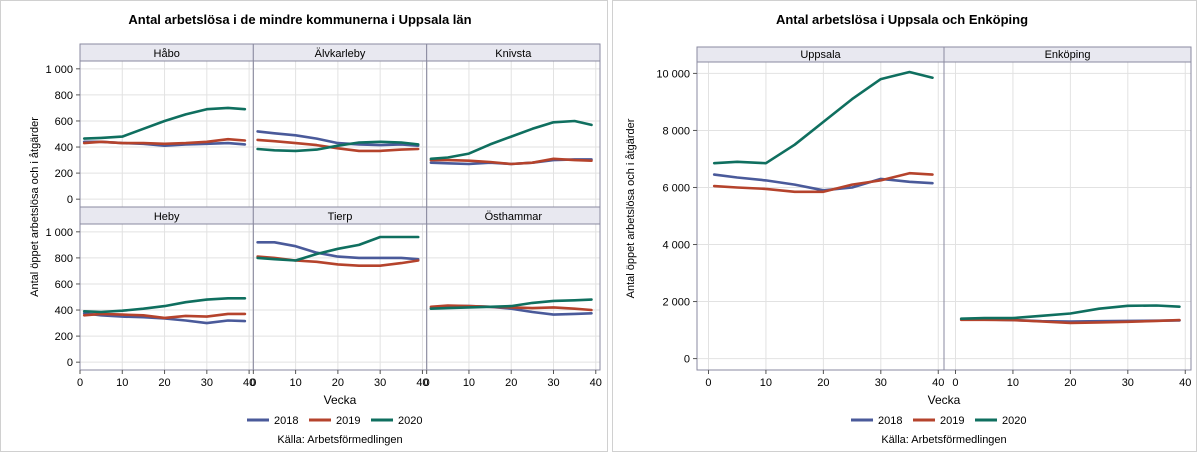  I want to click on panel-title-alvkarleby: Älvkarleby, so click(340, 54).